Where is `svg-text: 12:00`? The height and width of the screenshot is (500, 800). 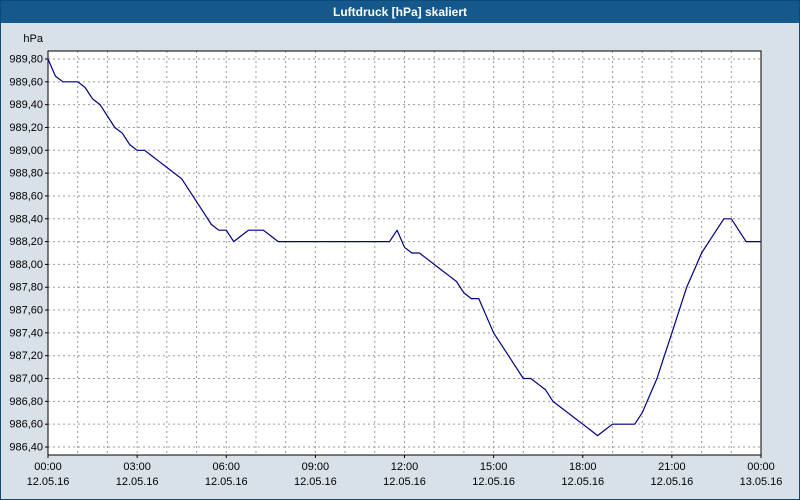 svg-text: 12:00 is located at coordinates (405, 467).